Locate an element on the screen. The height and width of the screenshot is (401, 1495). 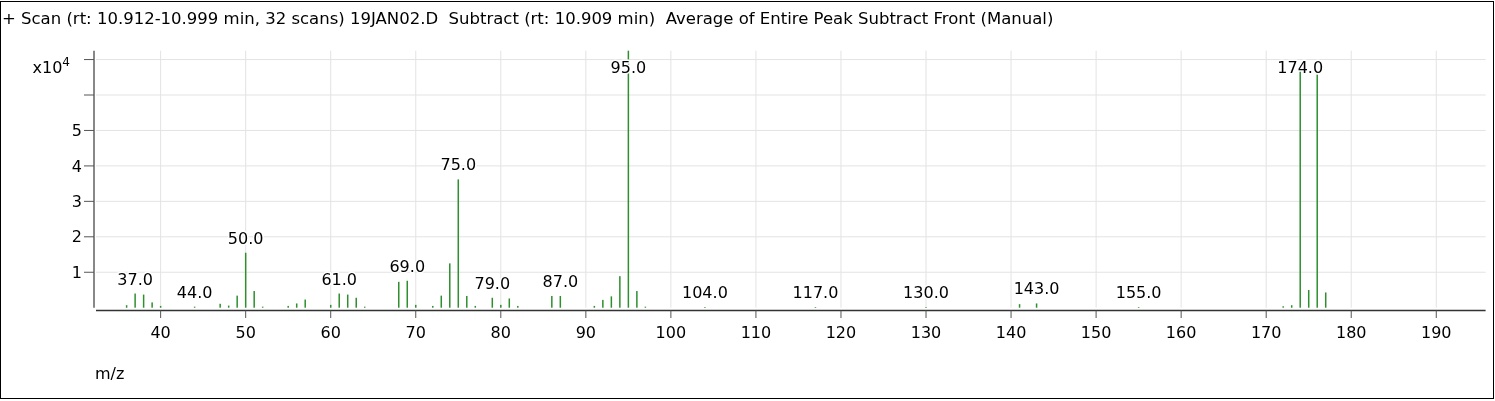
annotation: 117.0 is located at coordinates (815, 292).